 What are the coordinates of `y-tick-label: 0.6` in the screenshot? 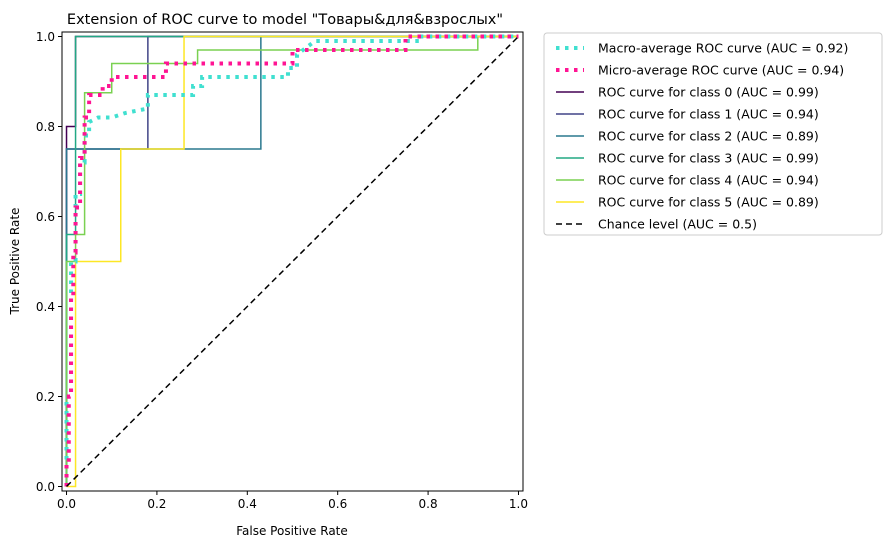 It's located at (45, 217).